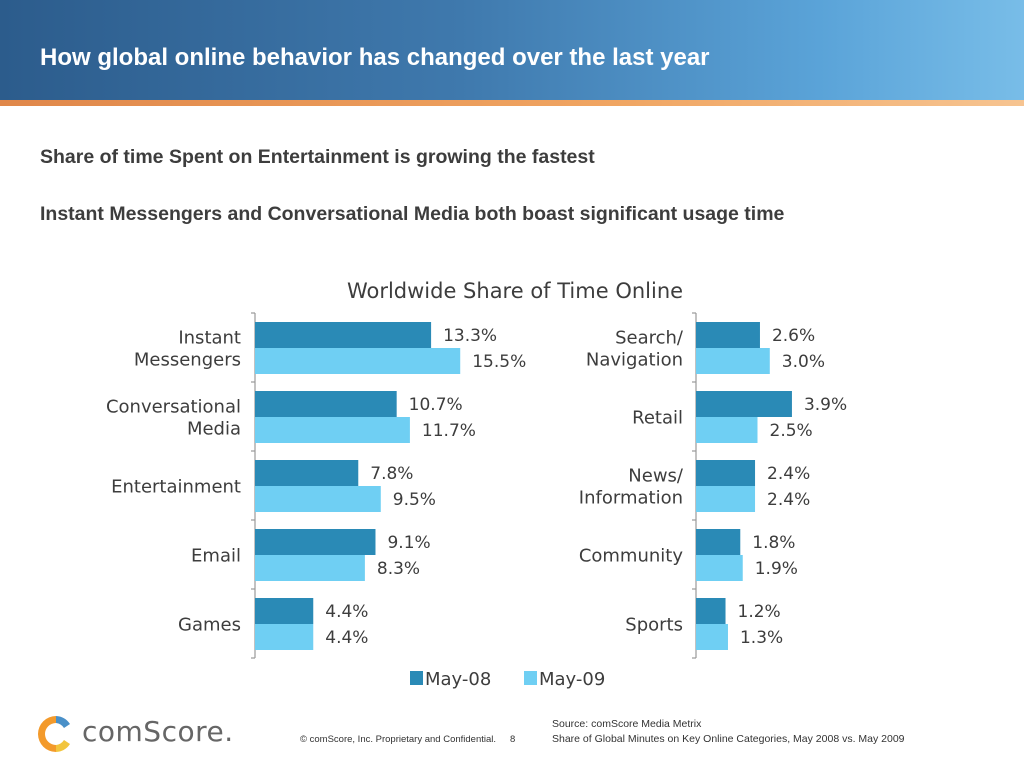 This screenshot has height=768, width=1024. I want to click on category-label-line: Information, so click(631, 498).